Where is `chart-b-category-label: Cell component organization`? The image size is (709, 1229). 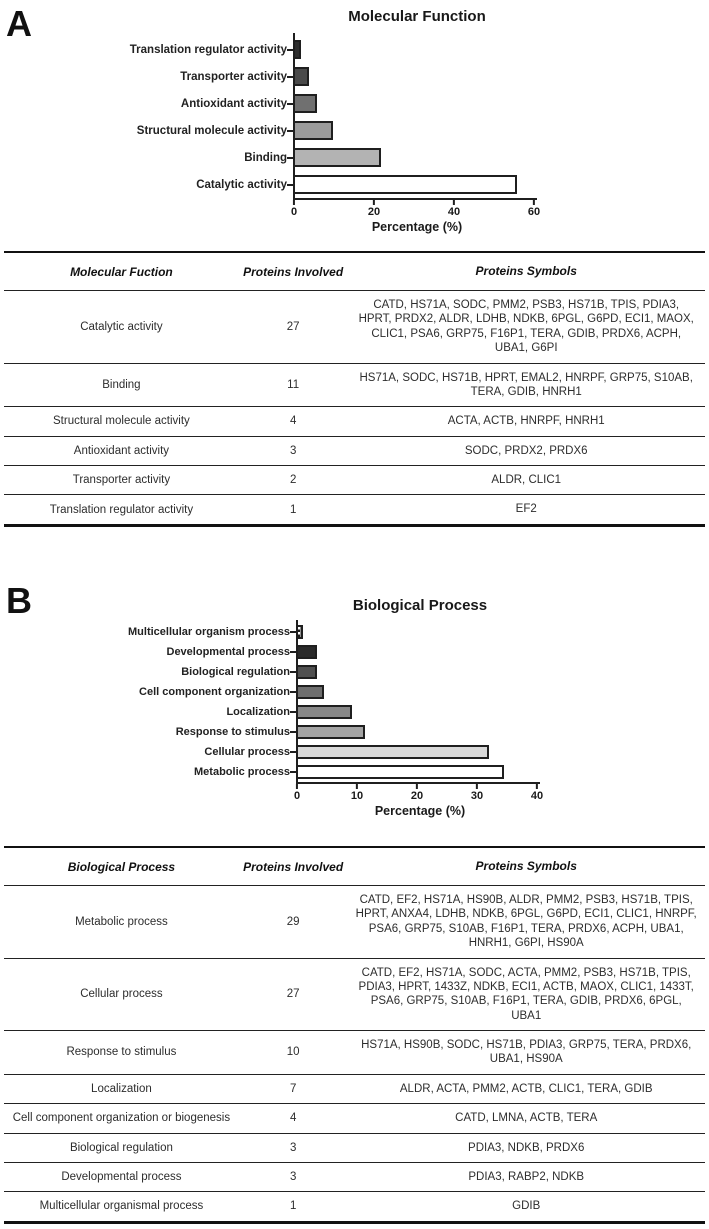
chart-b-category-label: Cell component organization is located at coordinates (214, 692).